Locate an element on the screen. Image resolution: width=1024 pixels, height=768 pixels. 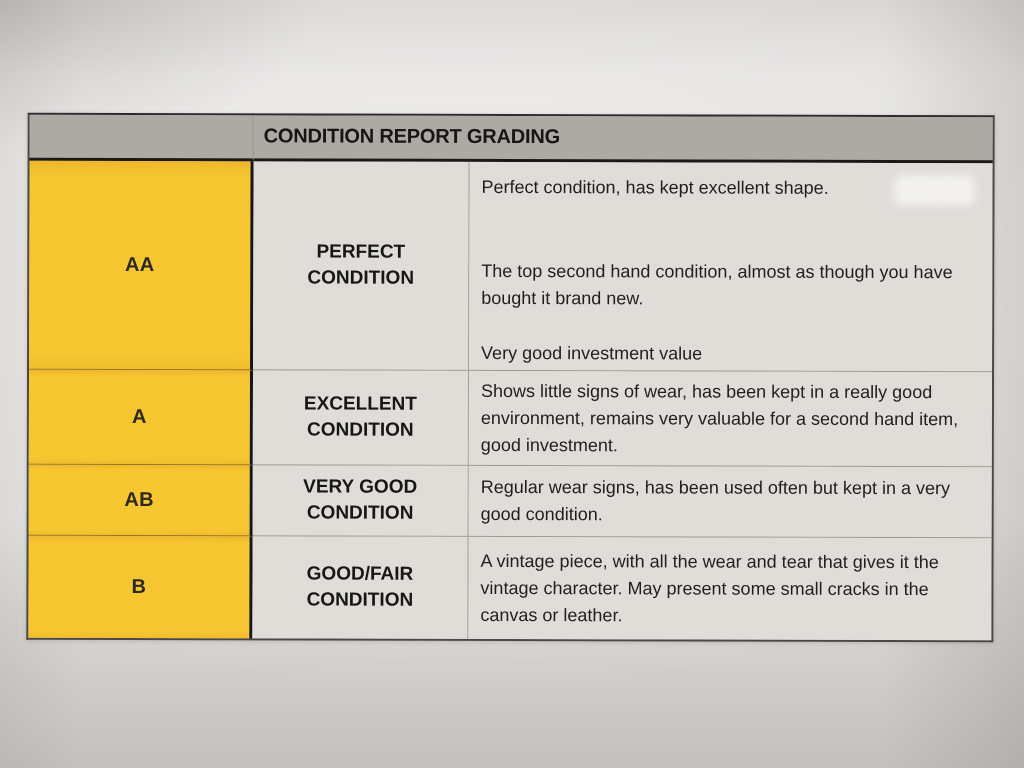
table-title: CONDITION REPORT GRADING is located at coordinates (623, 139).